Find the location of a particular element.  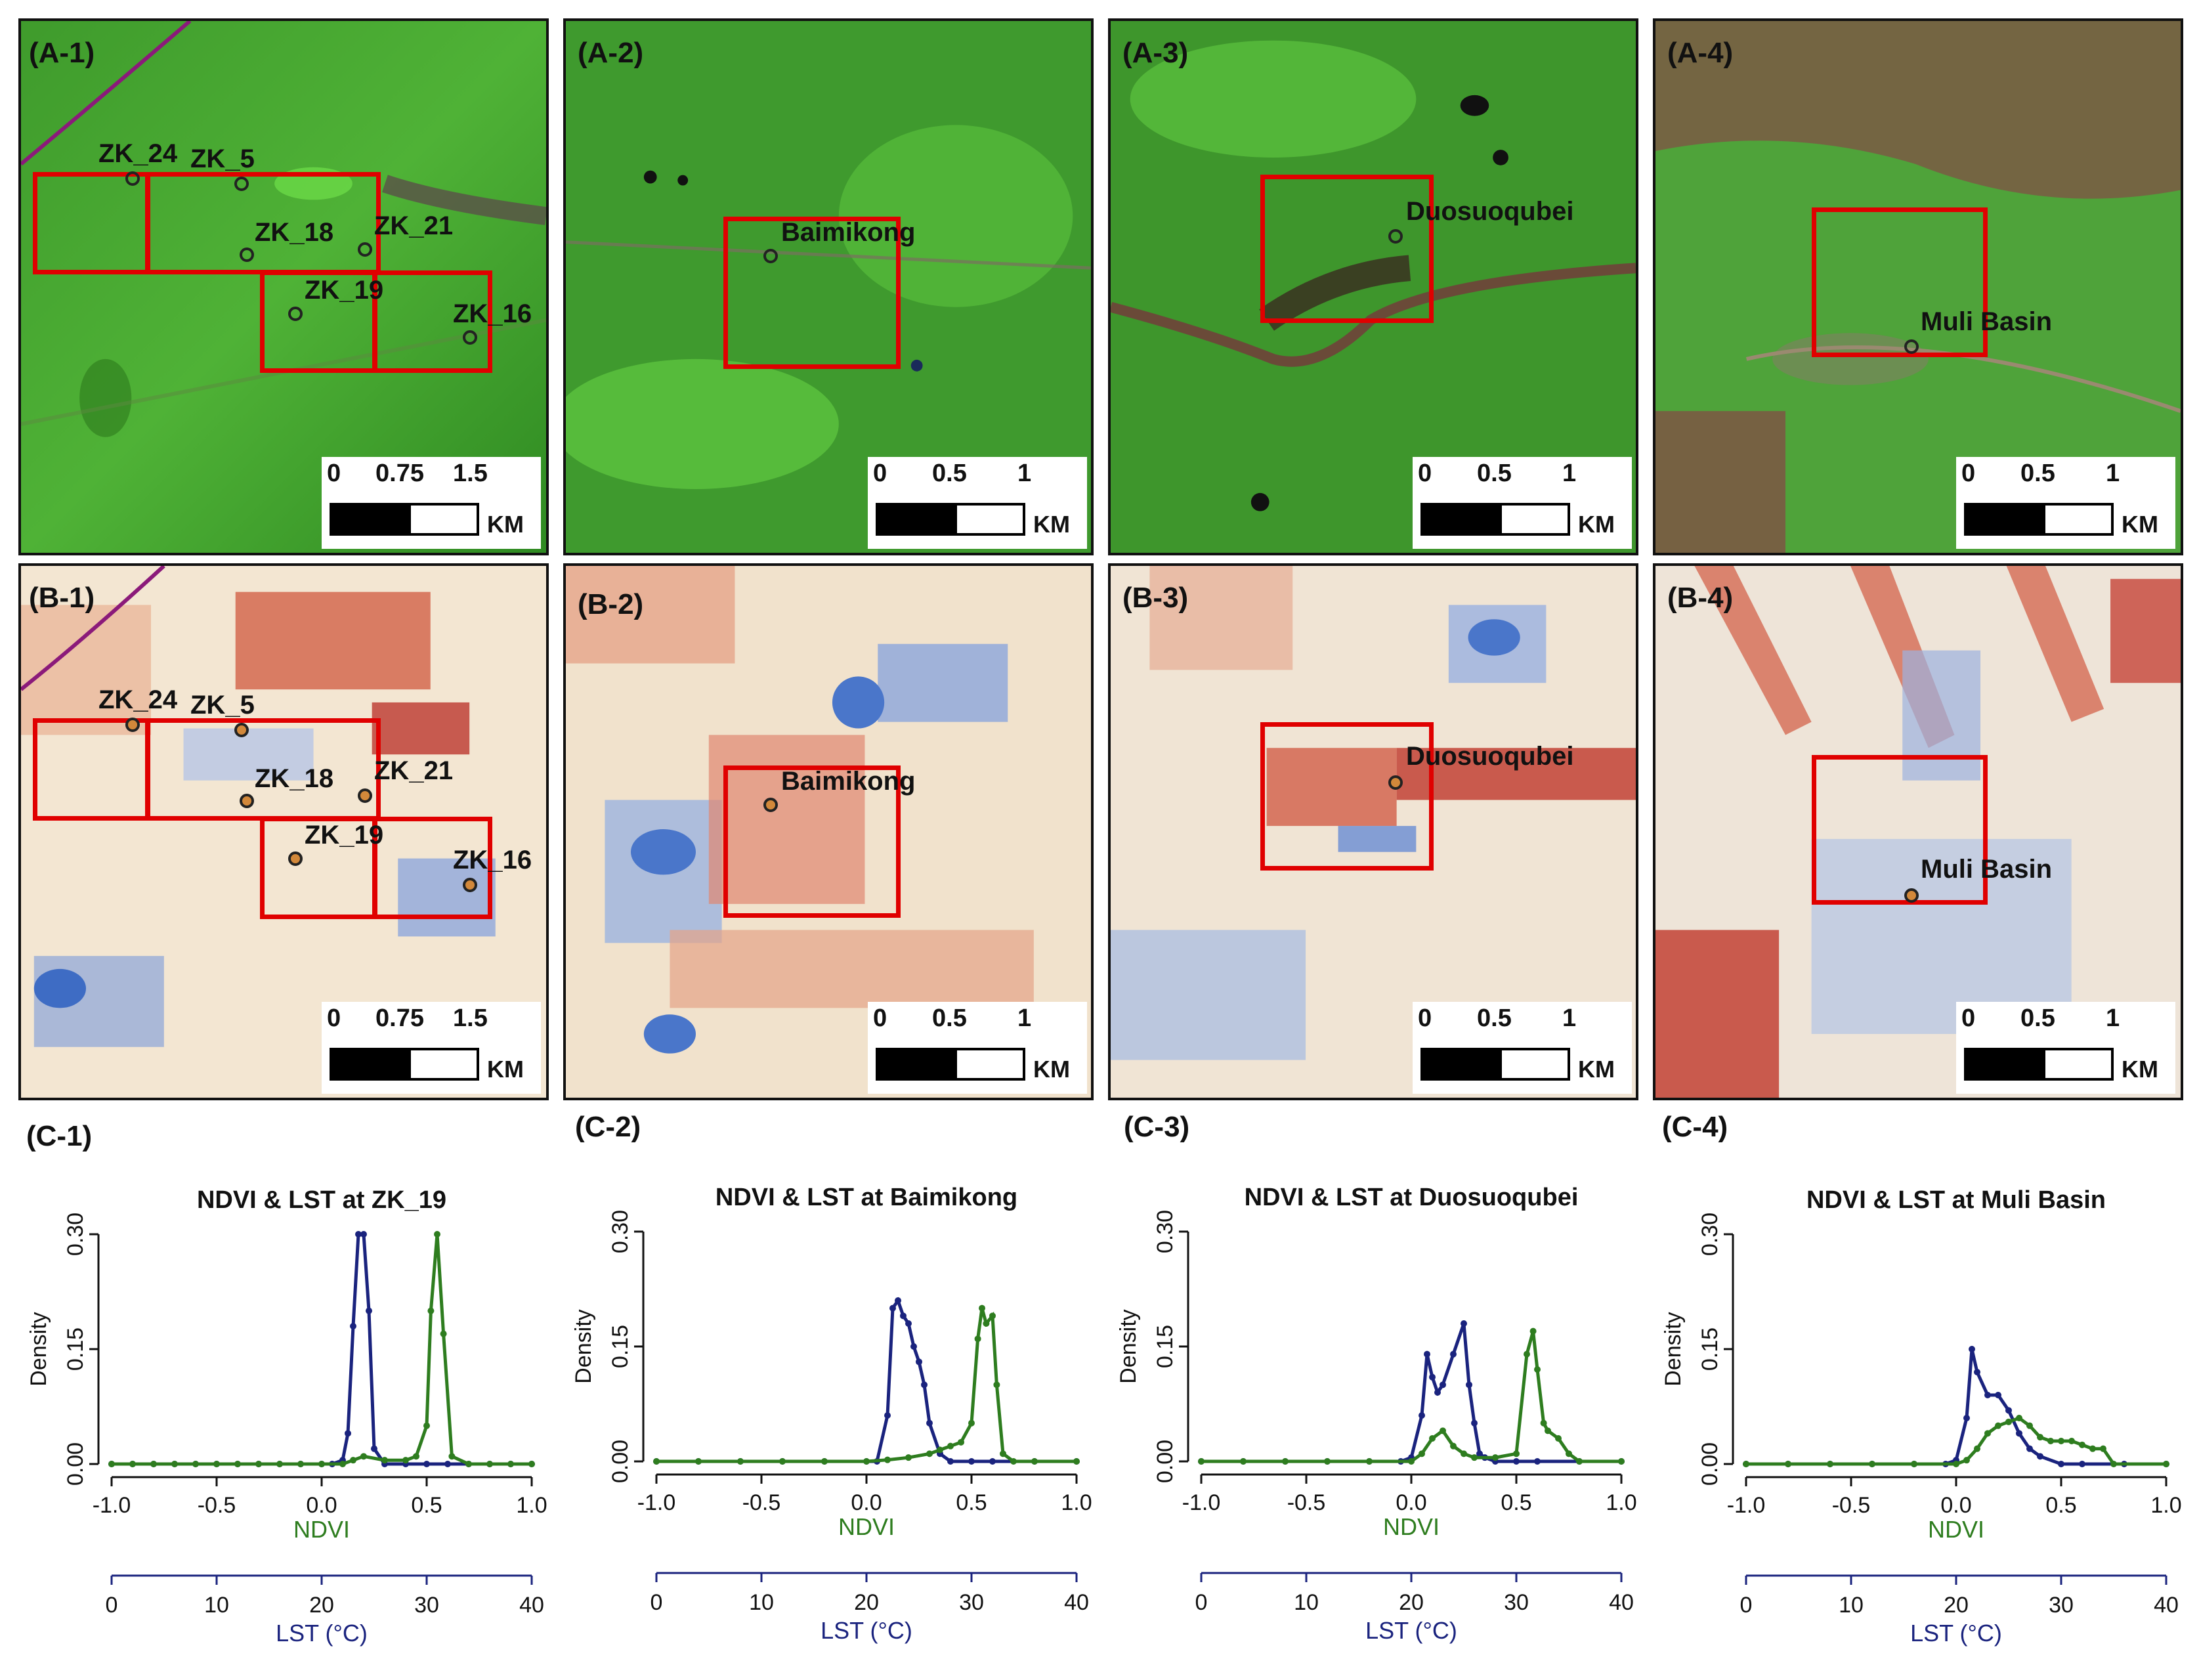

panel-label: (A-3) is located at coordinates (1155, 53).